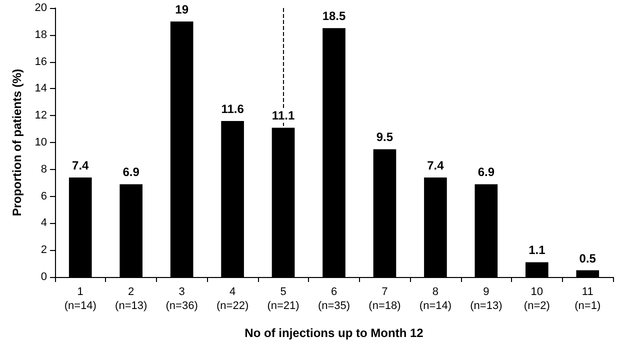 The width and height of the screenshot is (625, 347). I want to click on x-tick-label: 9 (n=13), so click(486, 299).